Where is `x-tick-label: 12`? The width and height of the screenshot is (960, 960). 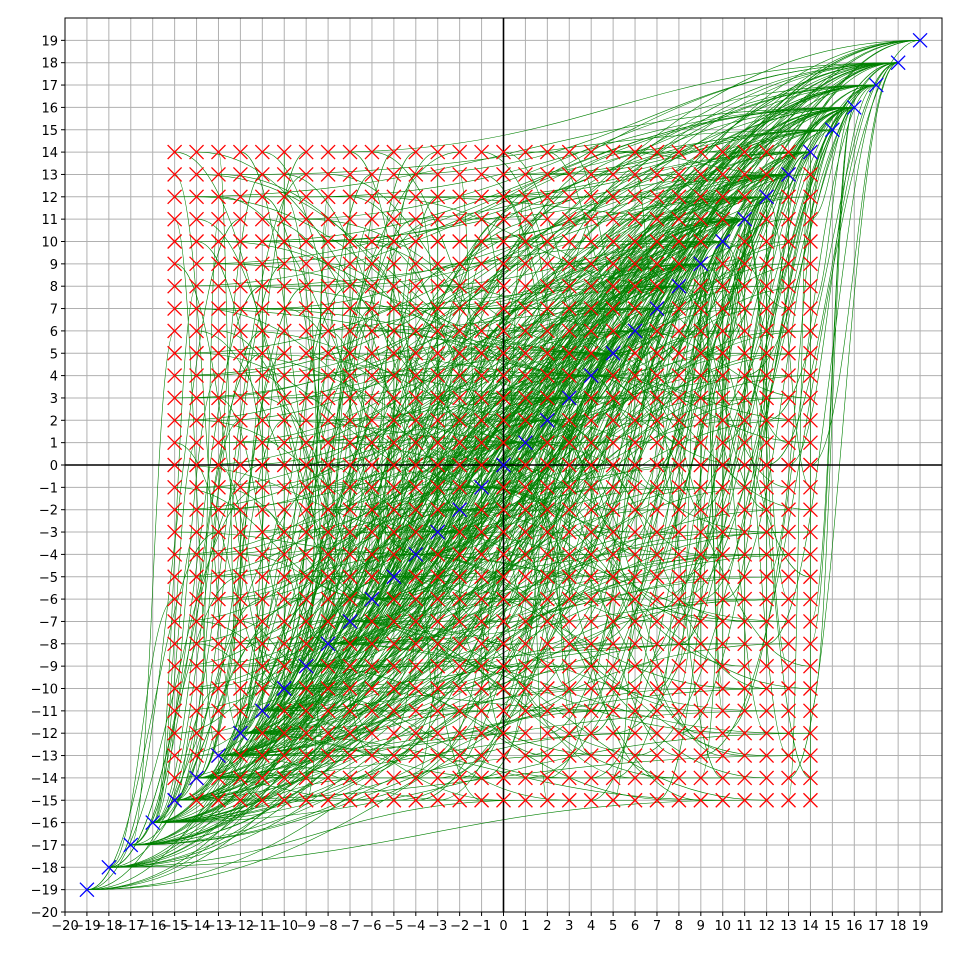
x-tick-label: 12 is located at coordinates (766, 926).